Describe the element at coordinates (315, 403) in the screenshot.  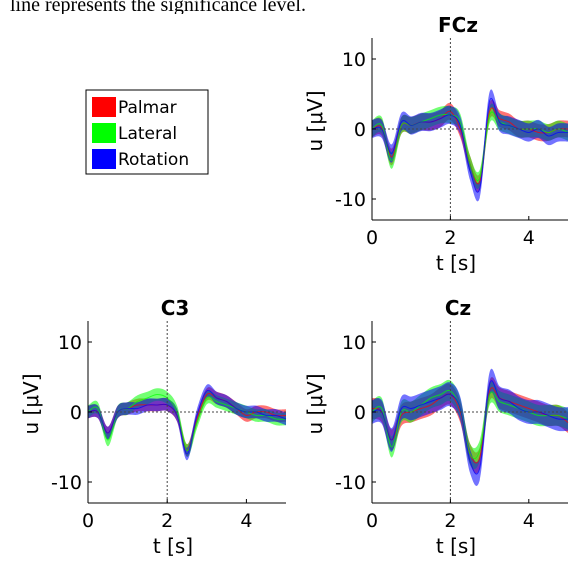
I see `ylabel-cz: u [μV]` at that location.